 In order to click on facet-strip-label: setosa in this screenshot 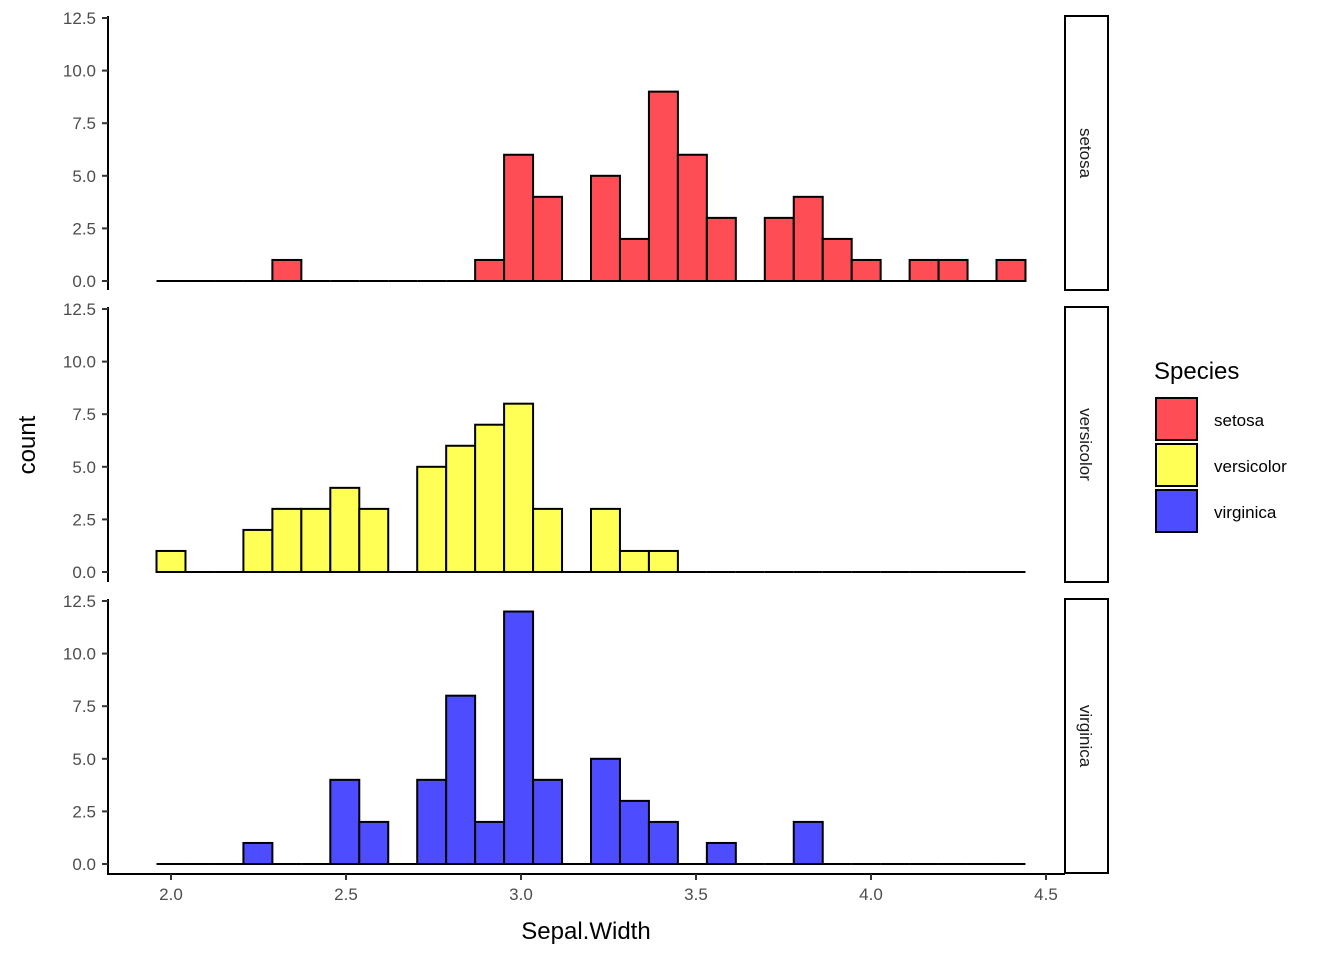, I will do `click(1085, 153)`.